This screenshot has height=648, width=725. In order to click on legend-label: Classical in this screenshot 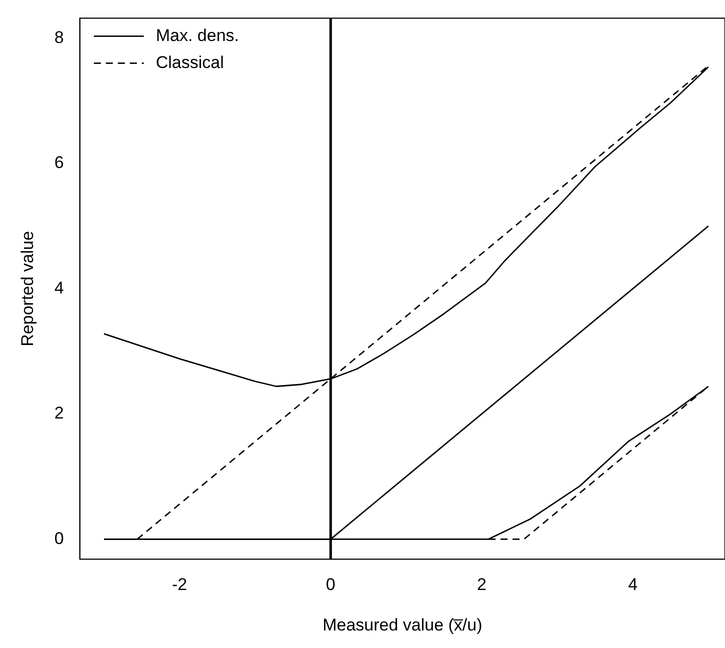, I will do `click(190, 62)`.